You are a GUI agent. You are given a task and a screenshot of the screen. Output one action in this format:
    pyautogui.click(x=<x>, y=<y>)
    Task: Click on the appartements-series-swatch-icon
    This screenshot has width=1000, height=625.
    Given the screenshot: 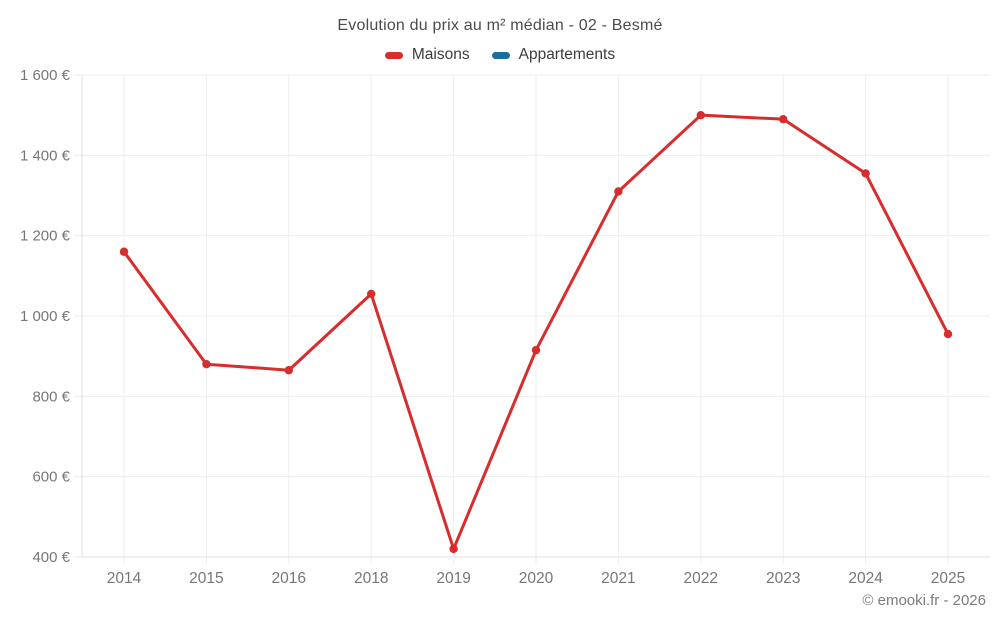 What is the action you would take?
    pyautogui.click(x=500, y=55)
    